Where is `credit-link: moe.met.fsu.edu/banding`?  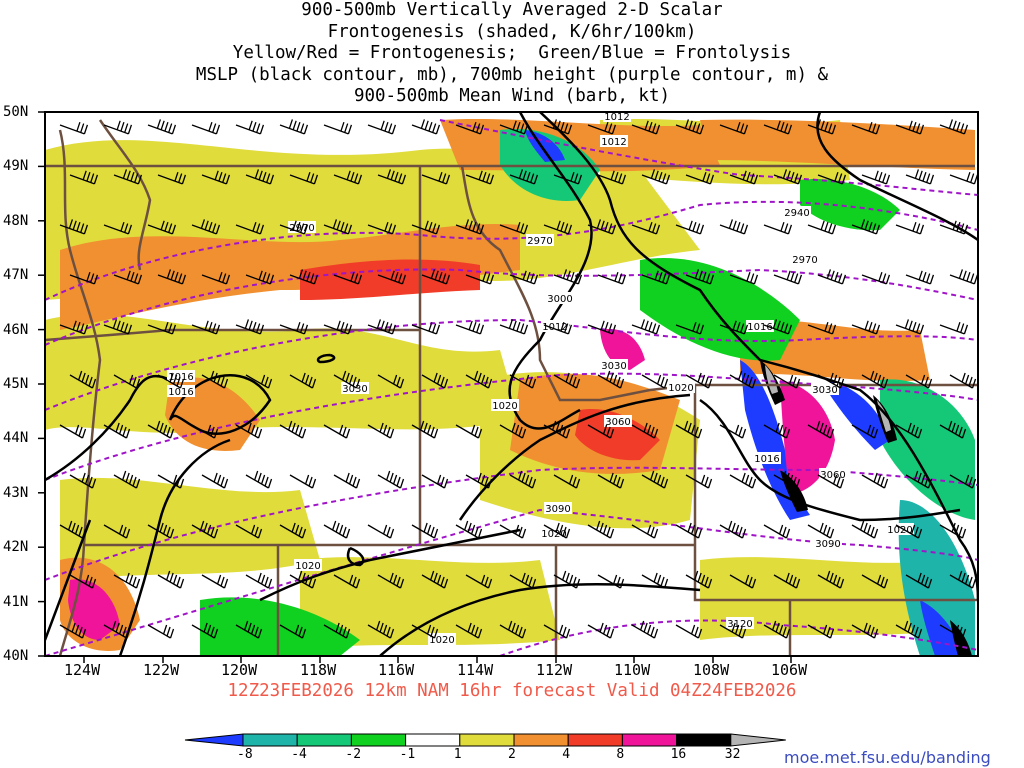 credit-link: moe.met.fsu.edu/banding is located at coordinates (887, 757).